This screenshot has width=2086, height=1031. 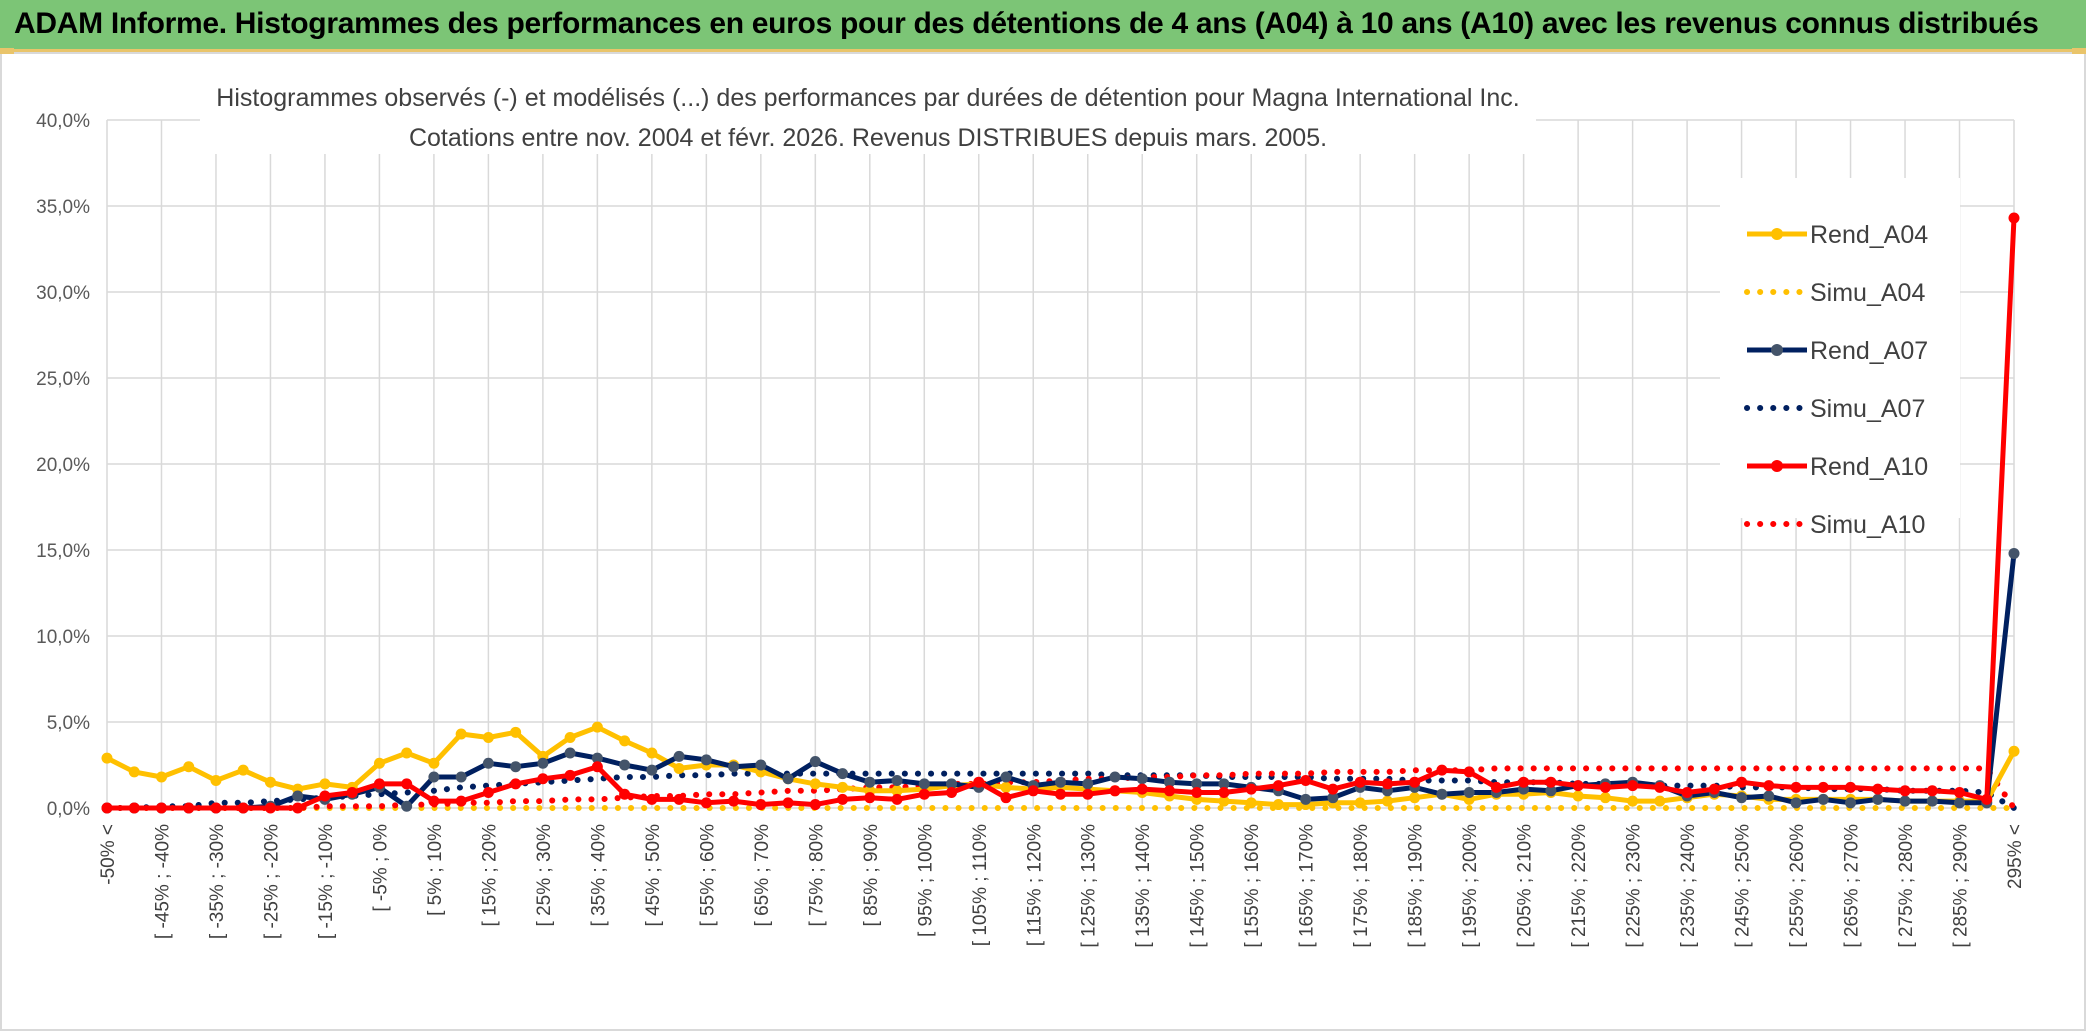 What do you see at coordinates (1869, 351) in the screenshot?
I see `legend-label-Rend_A07: Rend_A07` at bounding box center [1869, 351].